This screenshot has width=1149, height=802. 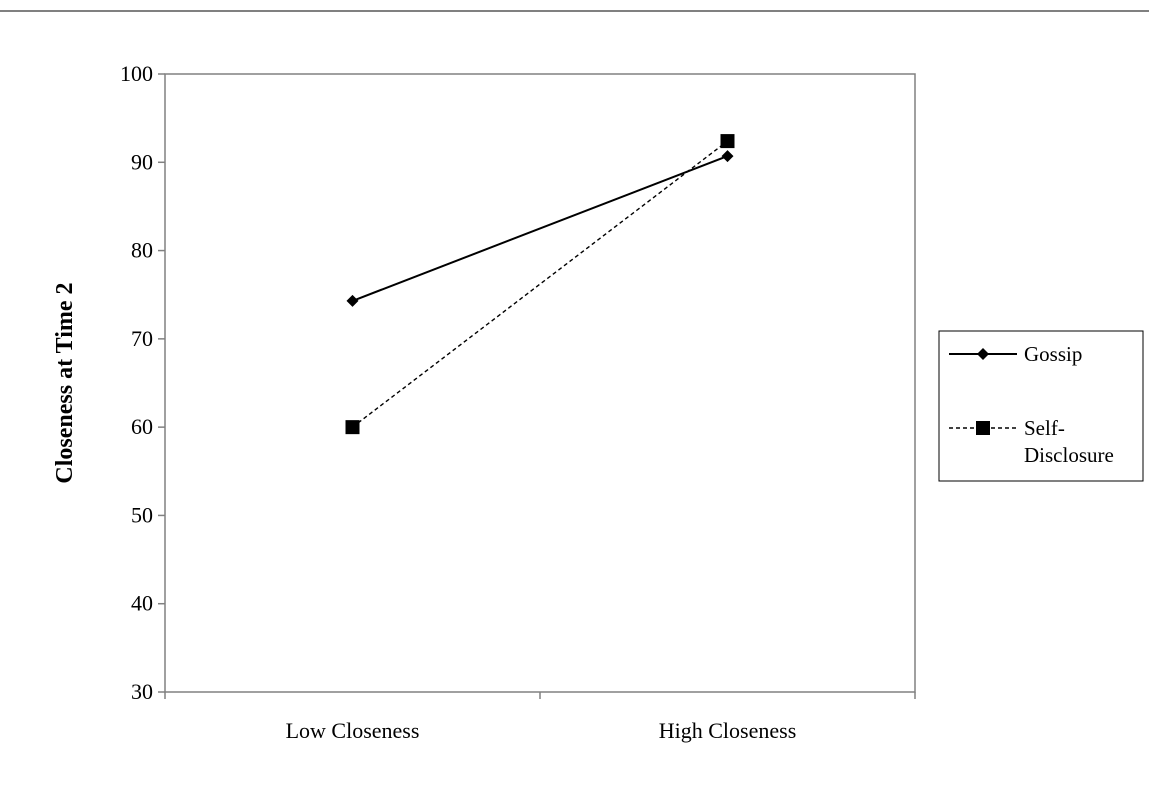 I want to click on legend-label-line: Self-, so click(x=1044, y=428).